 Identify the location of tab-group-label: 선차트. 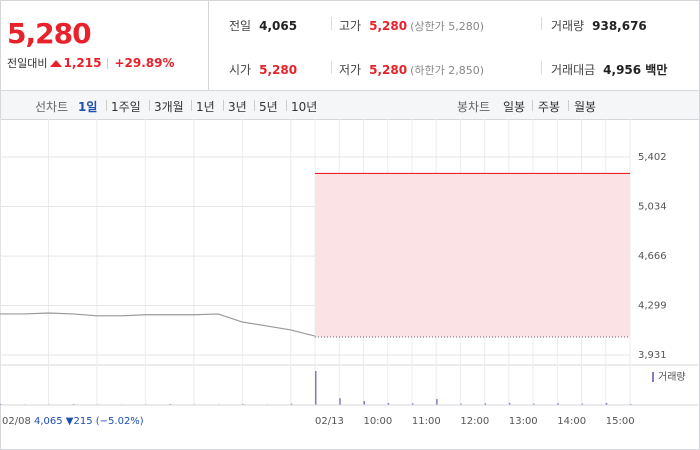
(52, 107).